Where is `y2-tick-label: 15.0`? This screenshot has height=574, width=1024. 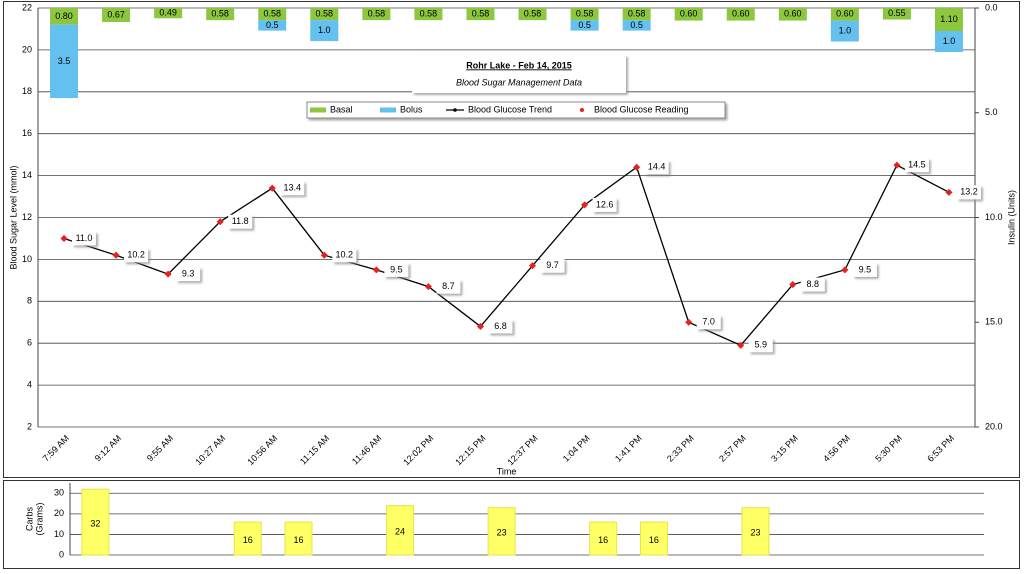 y2-tick-label: 15.0 is located at coordinates (994, 322).